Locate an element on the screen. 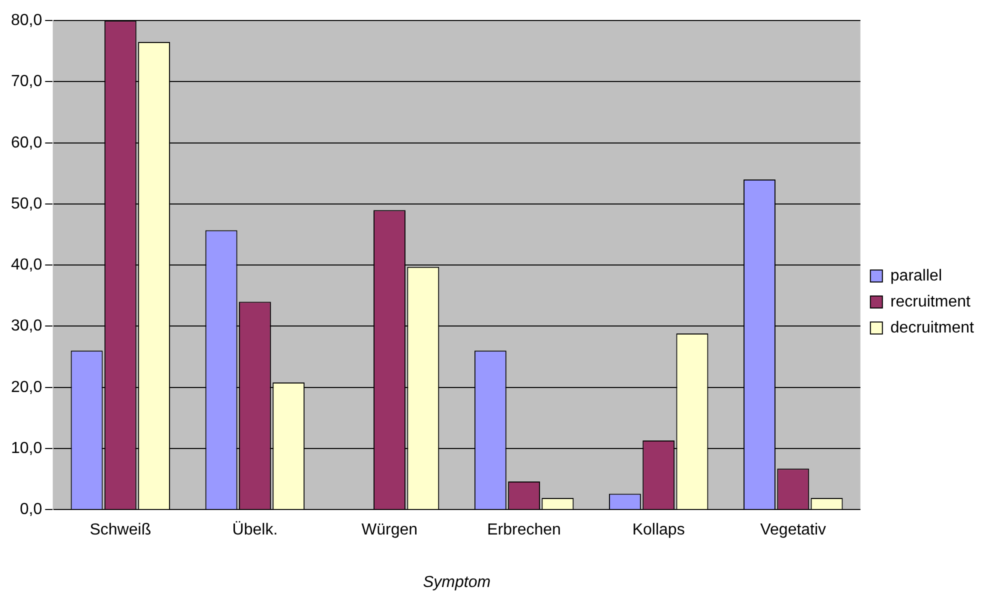 This screenshot has height=604, width=992. x-tick-label: Vegetativ is located at coordinates (793, 530).